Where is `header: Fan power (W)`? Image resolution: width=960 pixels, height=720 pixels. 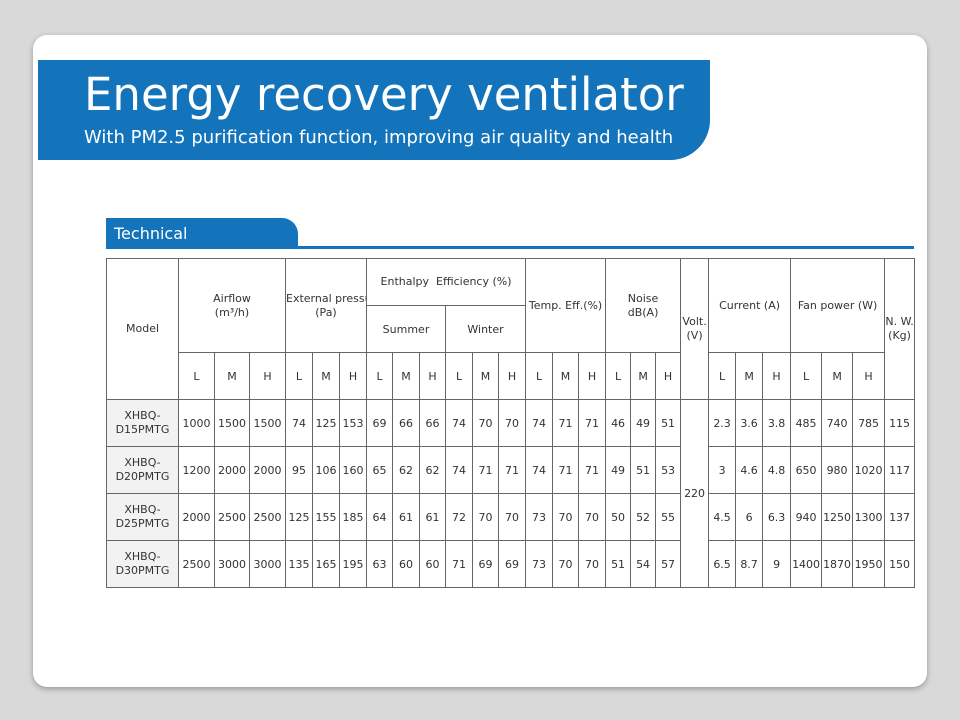 header: Fan power (W) is located at coordinates (837, 305).